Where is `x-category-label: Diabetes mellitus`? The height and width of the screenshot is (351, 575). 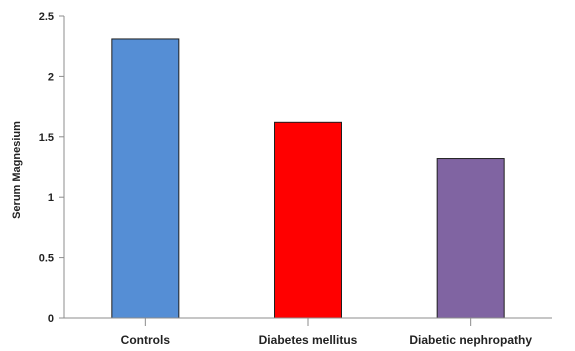
x-category-label: Diabetes mellitus is located at coordinates (308, 340).